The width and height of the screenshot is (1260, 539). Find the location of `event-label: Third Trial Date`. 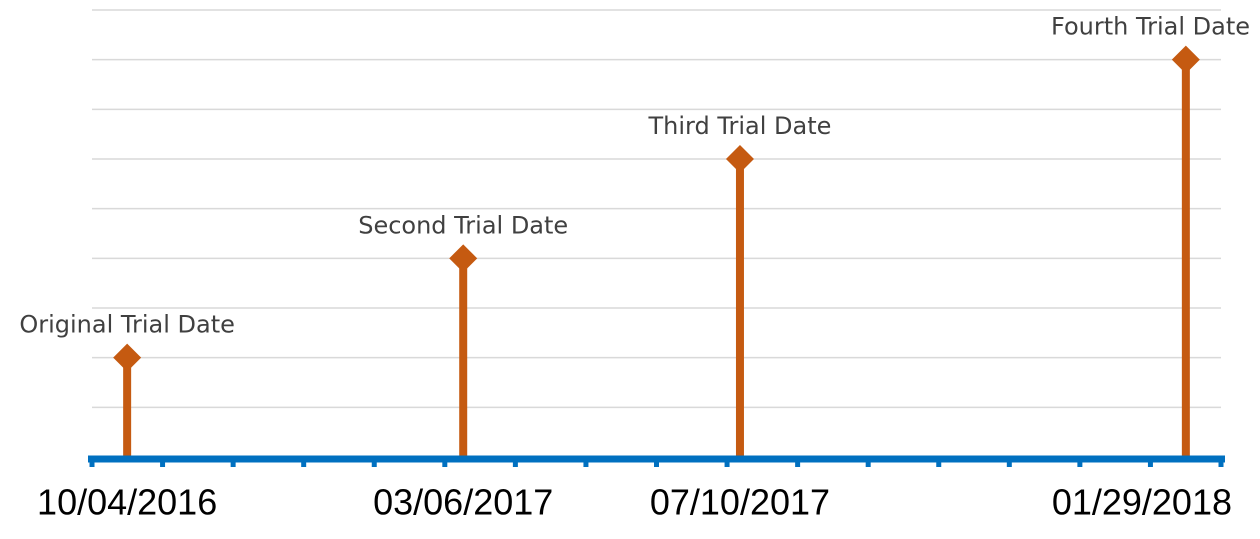

event-label: Third Trial Date is located at coordinates (740, 126).